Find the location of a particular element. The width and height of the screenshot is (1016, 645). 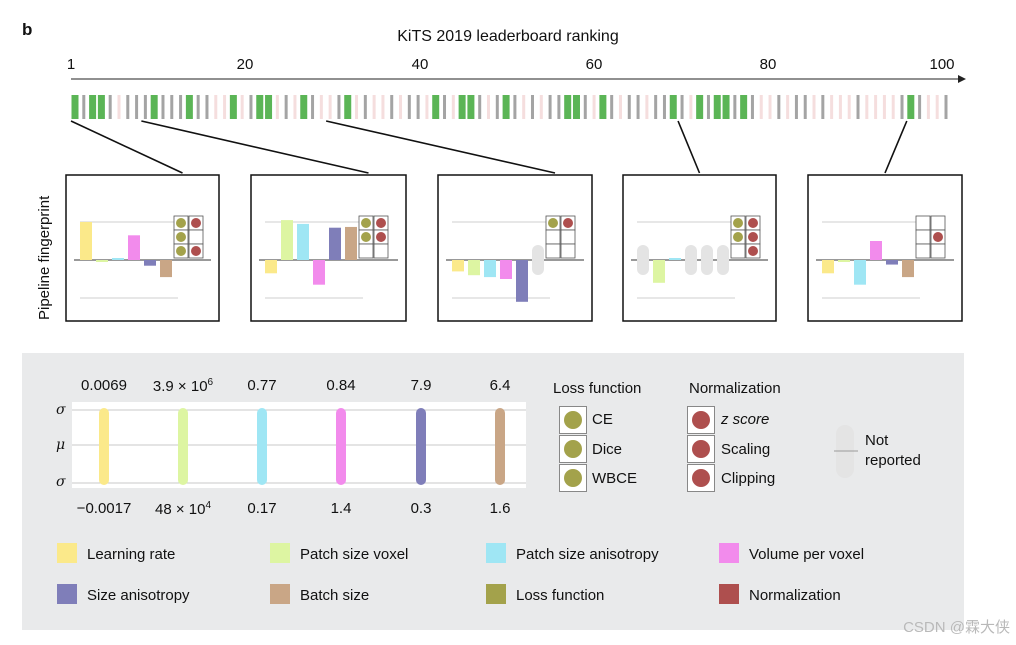

loss-wbce-dot is located at coordinates (573, 478).